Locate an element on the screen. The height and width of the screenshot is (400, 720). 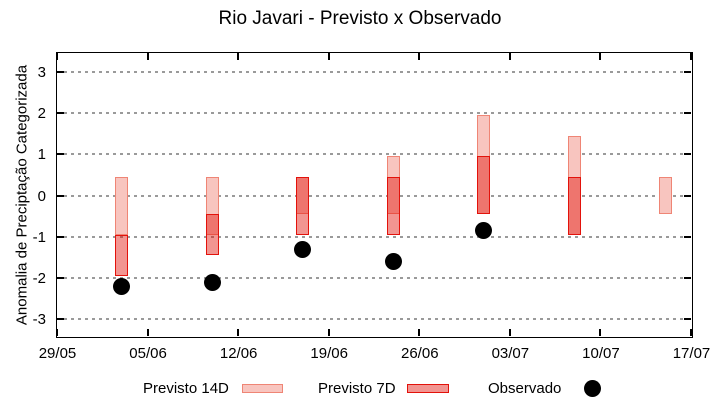
y-tick-label-3: 3 is located at coordinates (41, 72).